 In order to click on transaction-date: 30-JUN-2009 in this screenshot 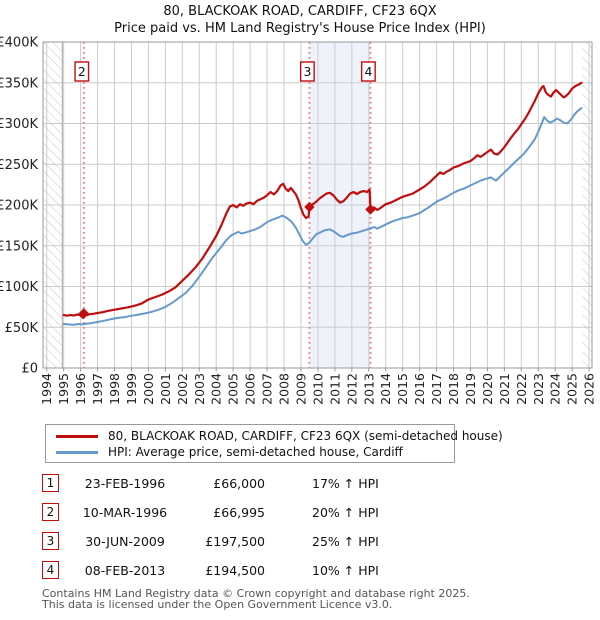, I will do `click(125, 541)`.